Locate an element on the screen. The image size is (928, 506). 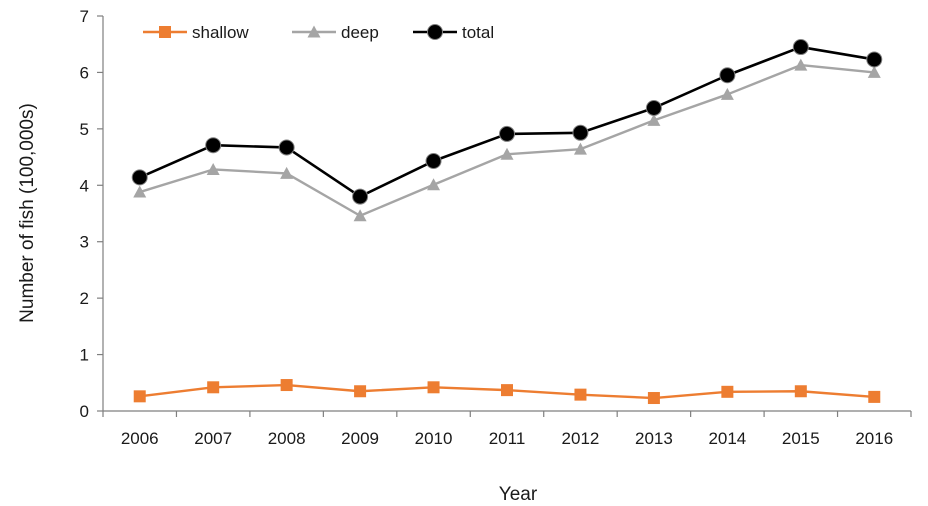
x-tick-label: 2013 is located at coordinates (654, 438).